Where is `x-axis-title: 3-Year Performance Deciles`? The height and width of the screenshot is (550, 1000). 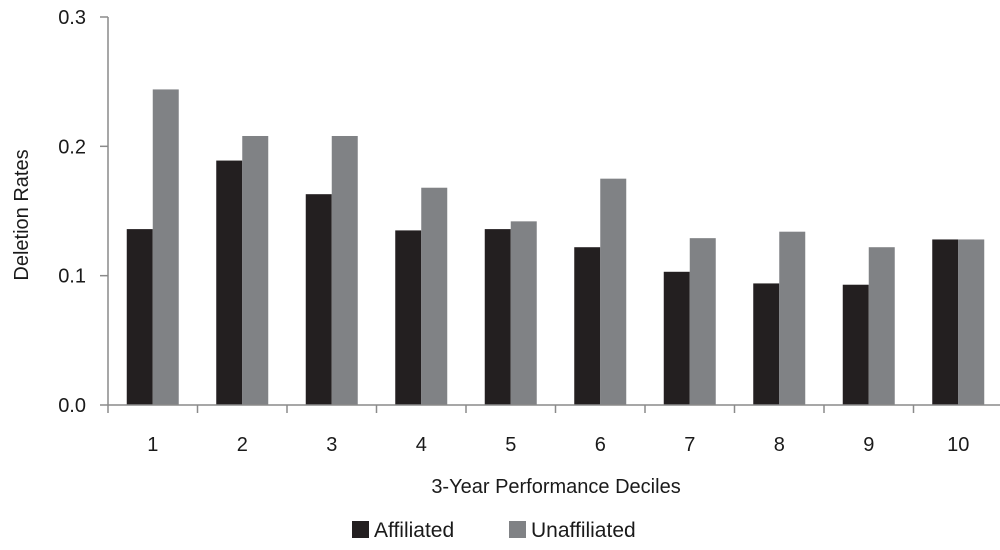
x-axis-title: 3-Year Performance Deciles is located at coordinates (555, 487).